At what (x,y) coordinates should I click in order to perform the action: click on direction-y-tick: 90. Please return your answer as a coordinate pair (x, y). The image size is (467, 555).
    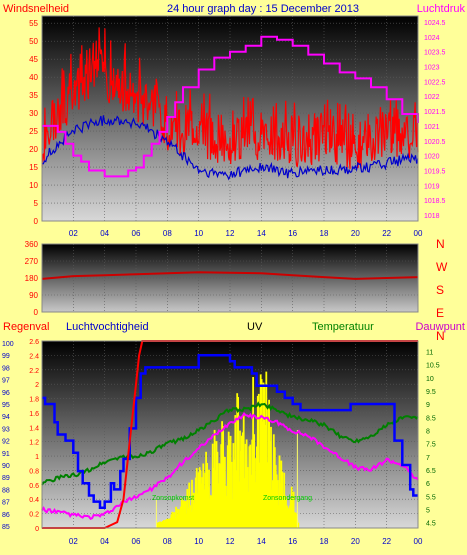
    Looking at the image, I should click on (33, 295).